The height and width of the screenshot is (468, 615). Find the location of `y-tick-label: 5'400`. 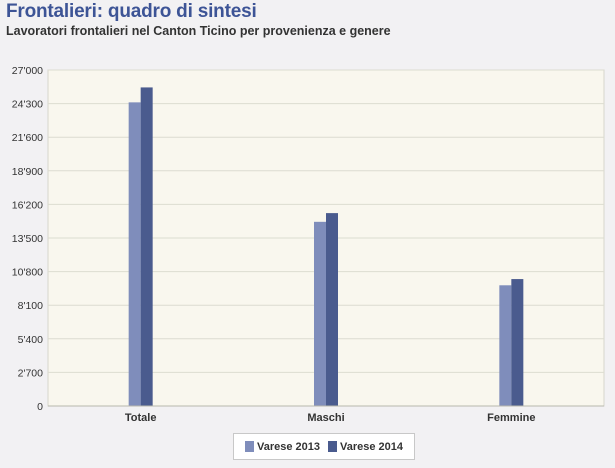

y-tick-label: 5'400 is located at coordinates (31, 340).